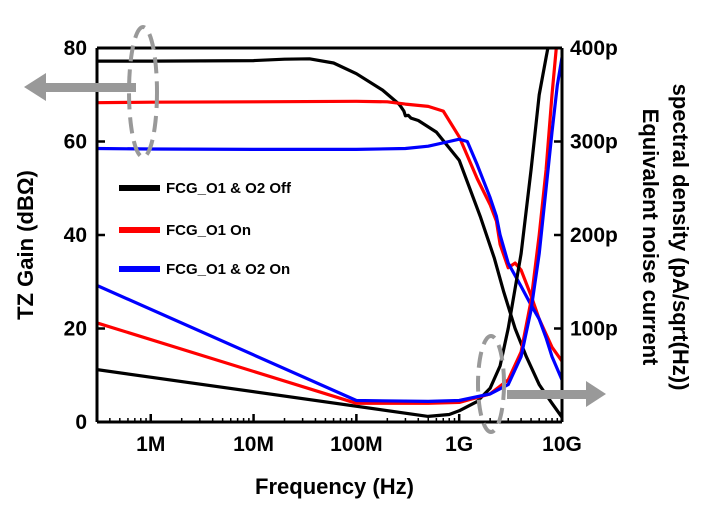 The width and height of the screenshot is (707, 505). What do you see at coordinates (253, 444) in the screenshot?
I see `x-tick-label: 10M` at bounding box center [253, 444].